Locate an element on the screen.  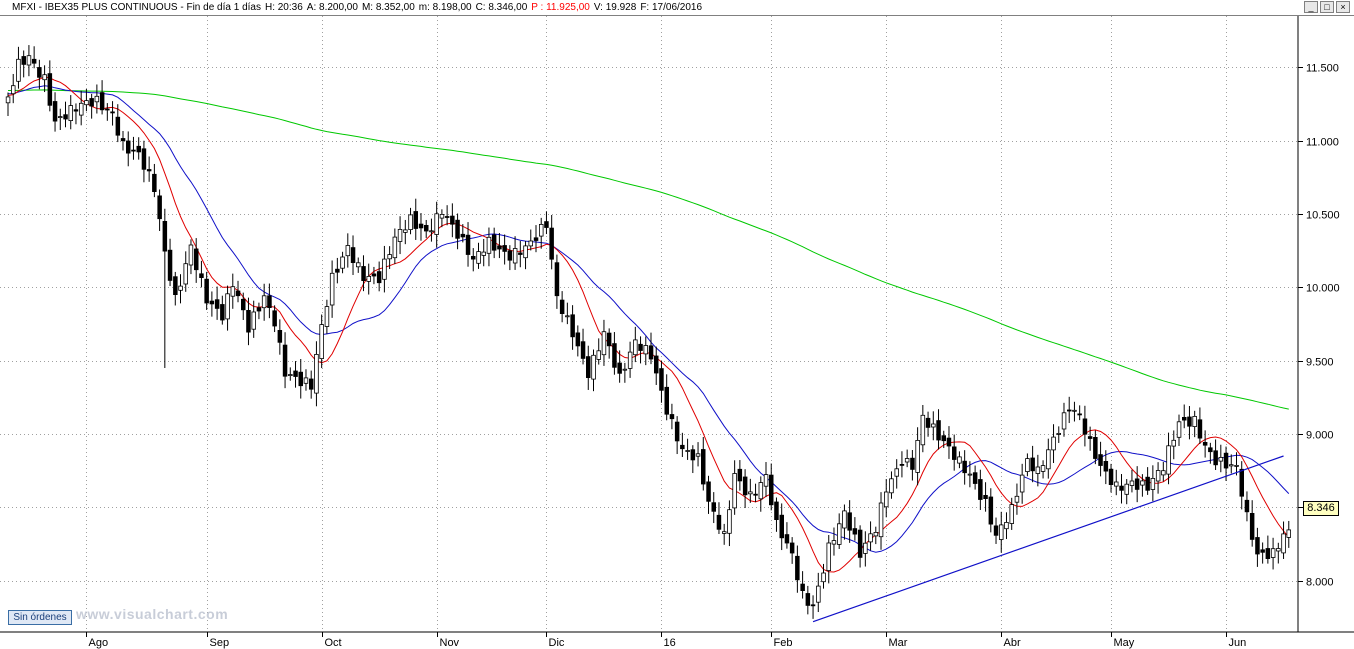
title-part: M: 8.352,00 is located at coordinates (388, 7).